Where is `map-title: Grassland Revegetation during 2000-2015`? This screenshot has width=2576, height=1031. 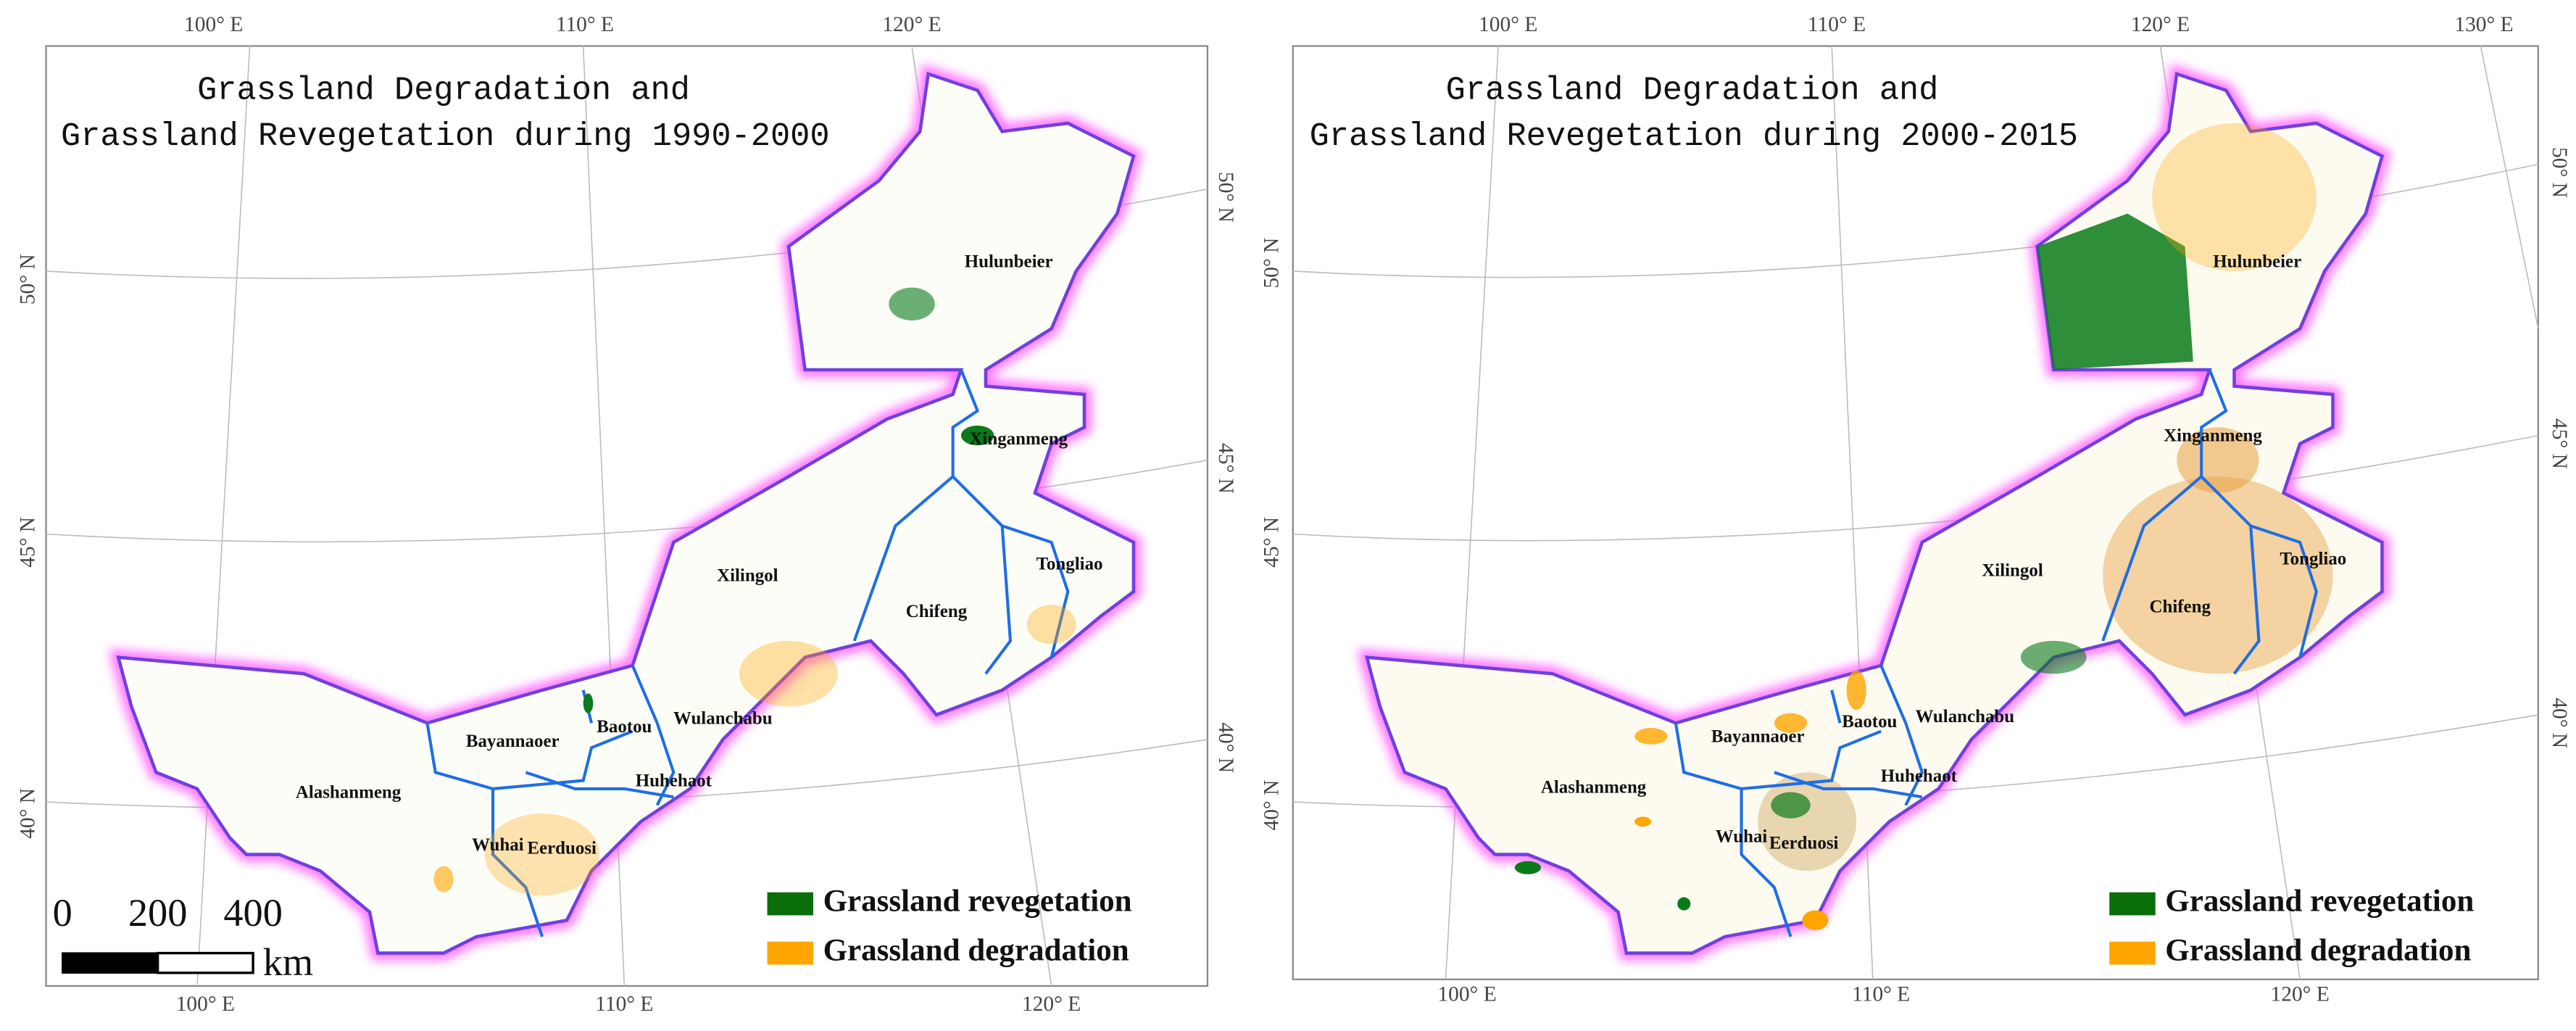 map-title: Grassland Revegetation during 2000-2015 is located at coordinates (1694, 136).